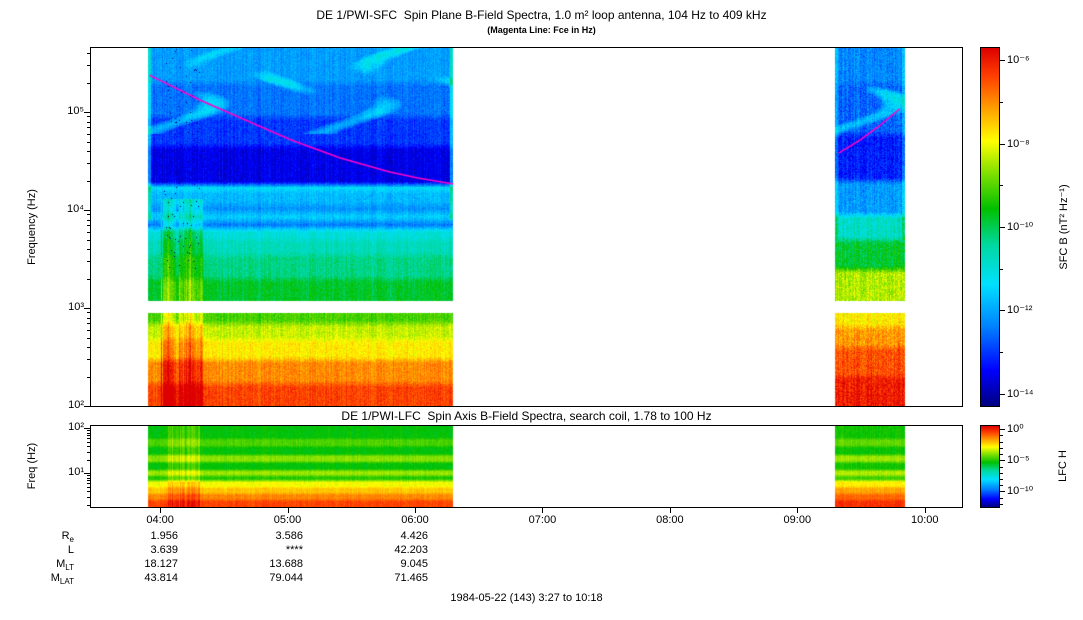 The image size is (1083, 620). What do you see at coordinates (1064, 227) in the screenshot?
I see `sfc-colorbar-label: SFC B (nT² Hz⁻¹)` at bounding box center [1064, 227].